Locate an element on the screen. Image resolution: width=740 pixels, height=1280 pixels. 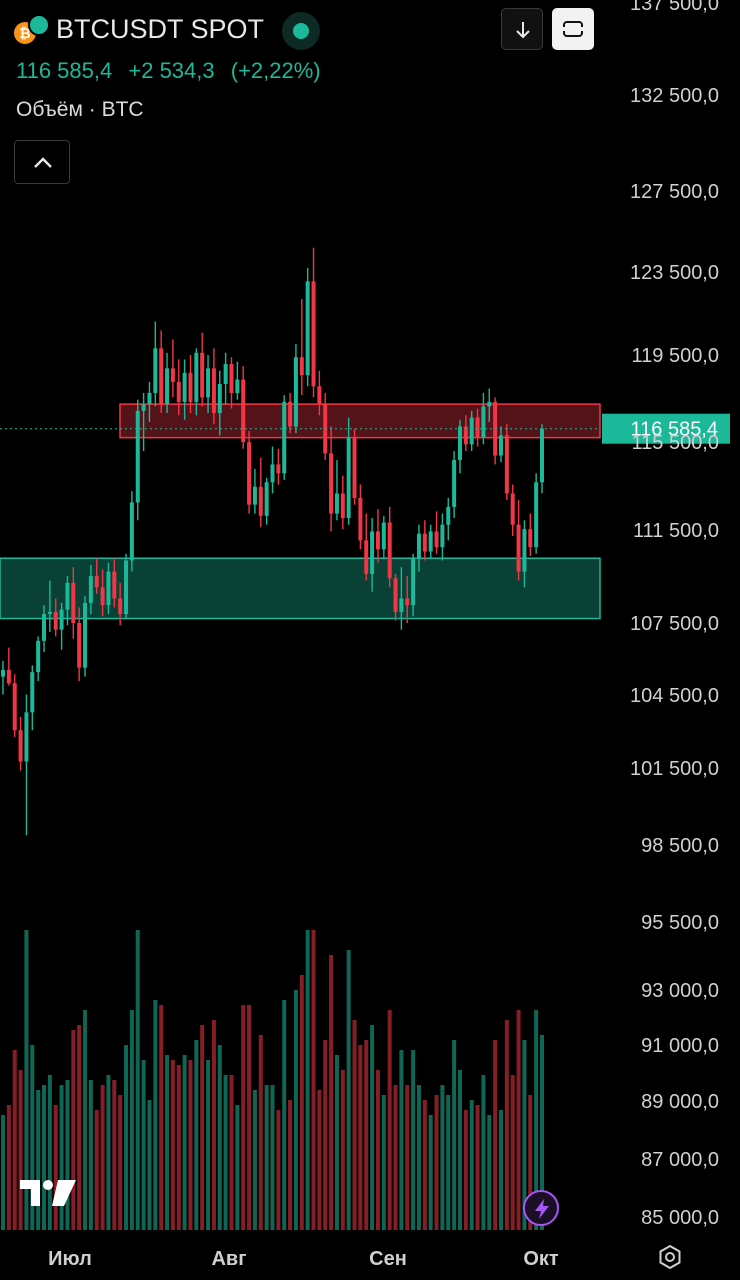
fullscreen-button is located at coordinates (573, 29).